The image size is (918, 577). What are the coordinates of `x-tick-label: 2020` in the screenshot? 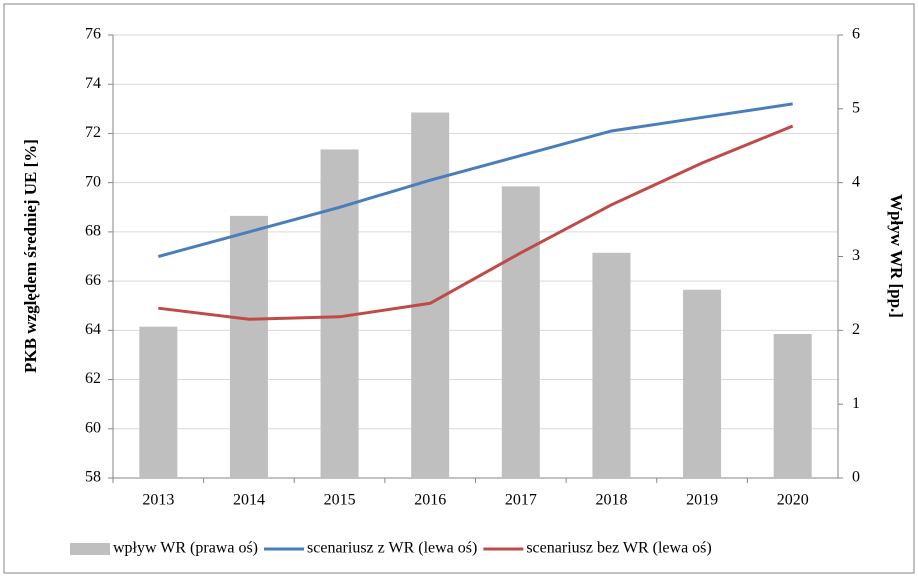 It's located at (793, 500).